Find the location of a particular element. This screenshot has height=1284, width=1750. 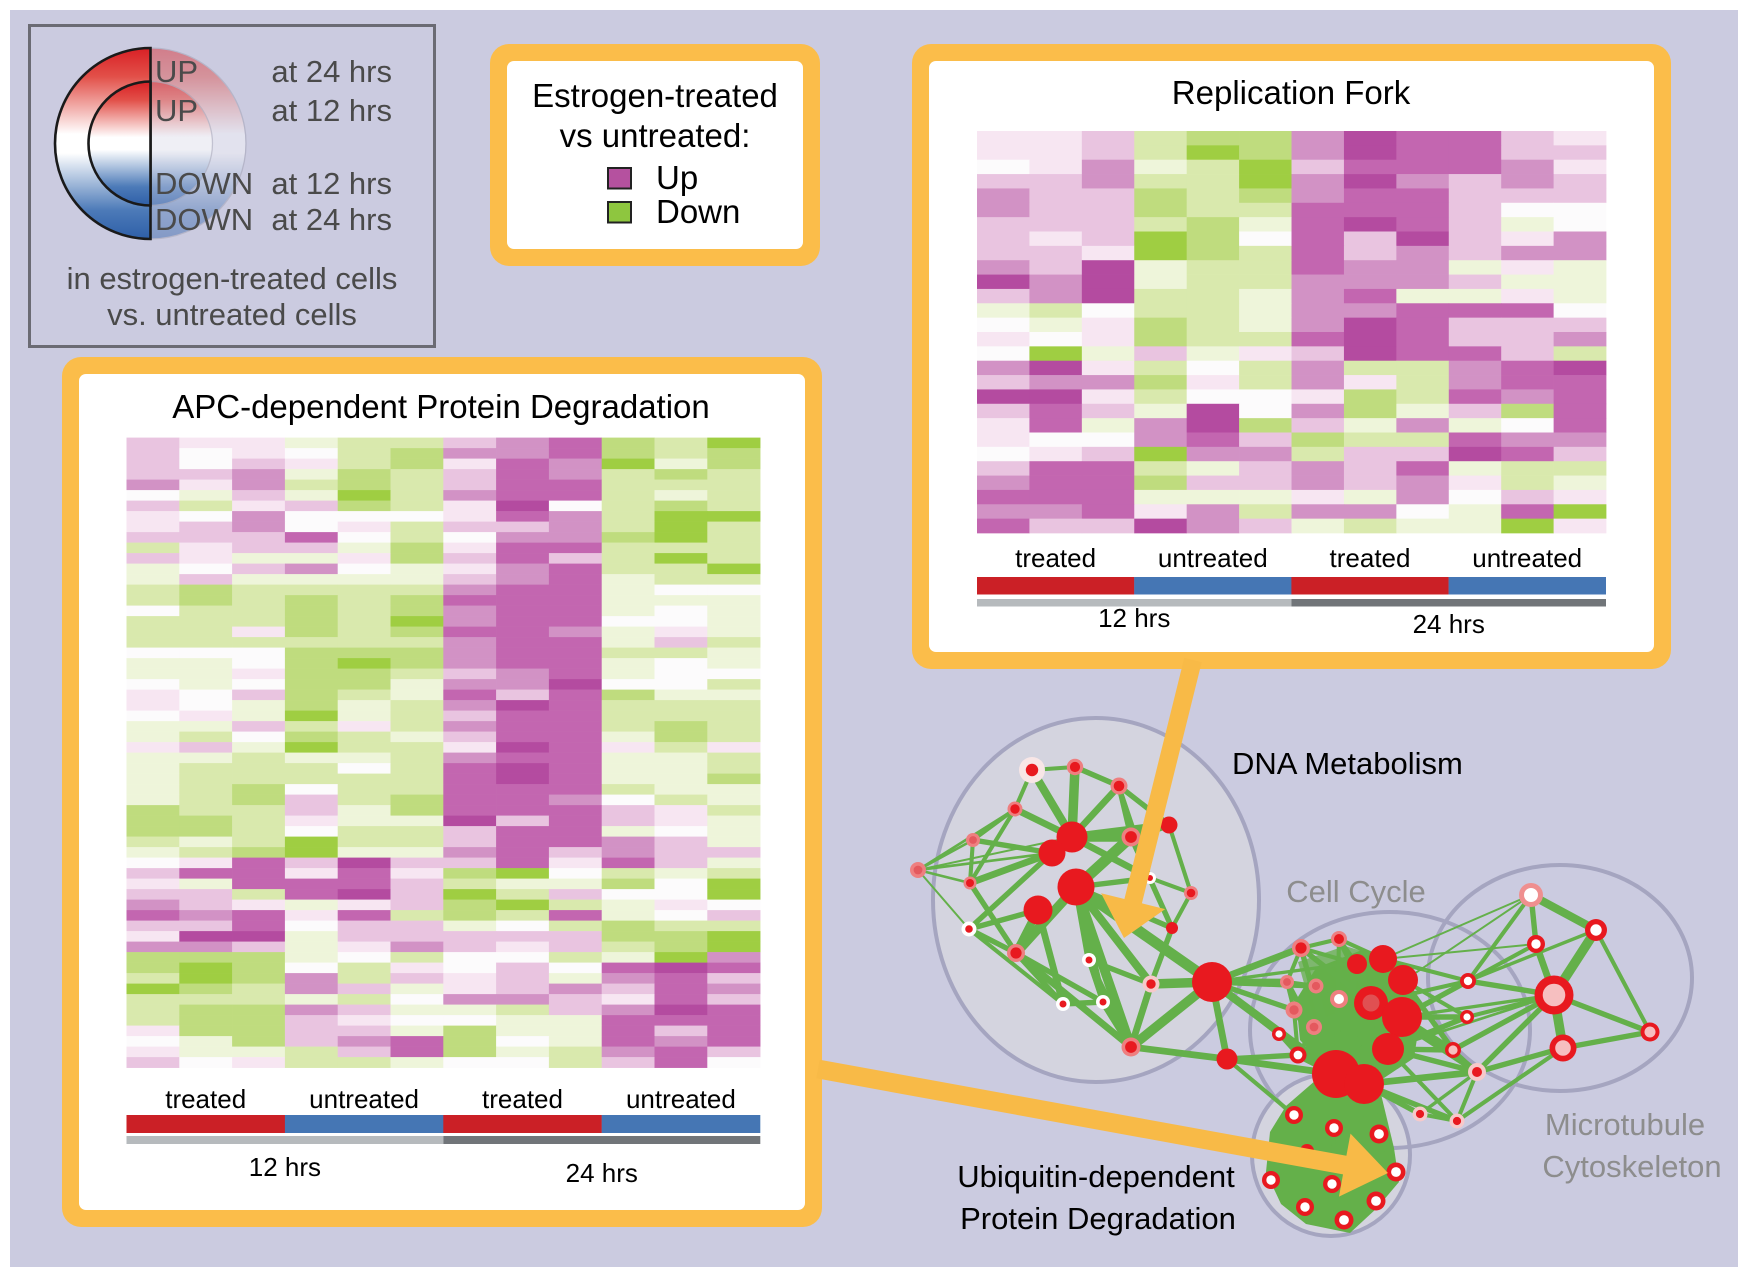

svg-text: Ubiquitin-dependent is located at coordinates (1096, 1176).